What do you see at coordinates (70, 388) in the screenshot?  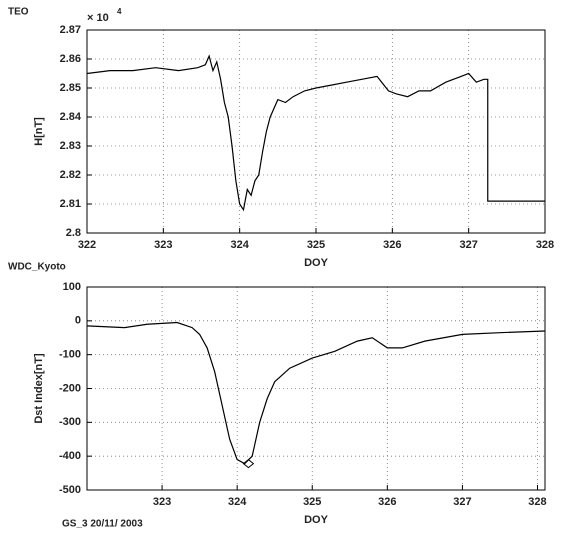 I see `y-tick-label: -200` at bounding box center [70, 388].